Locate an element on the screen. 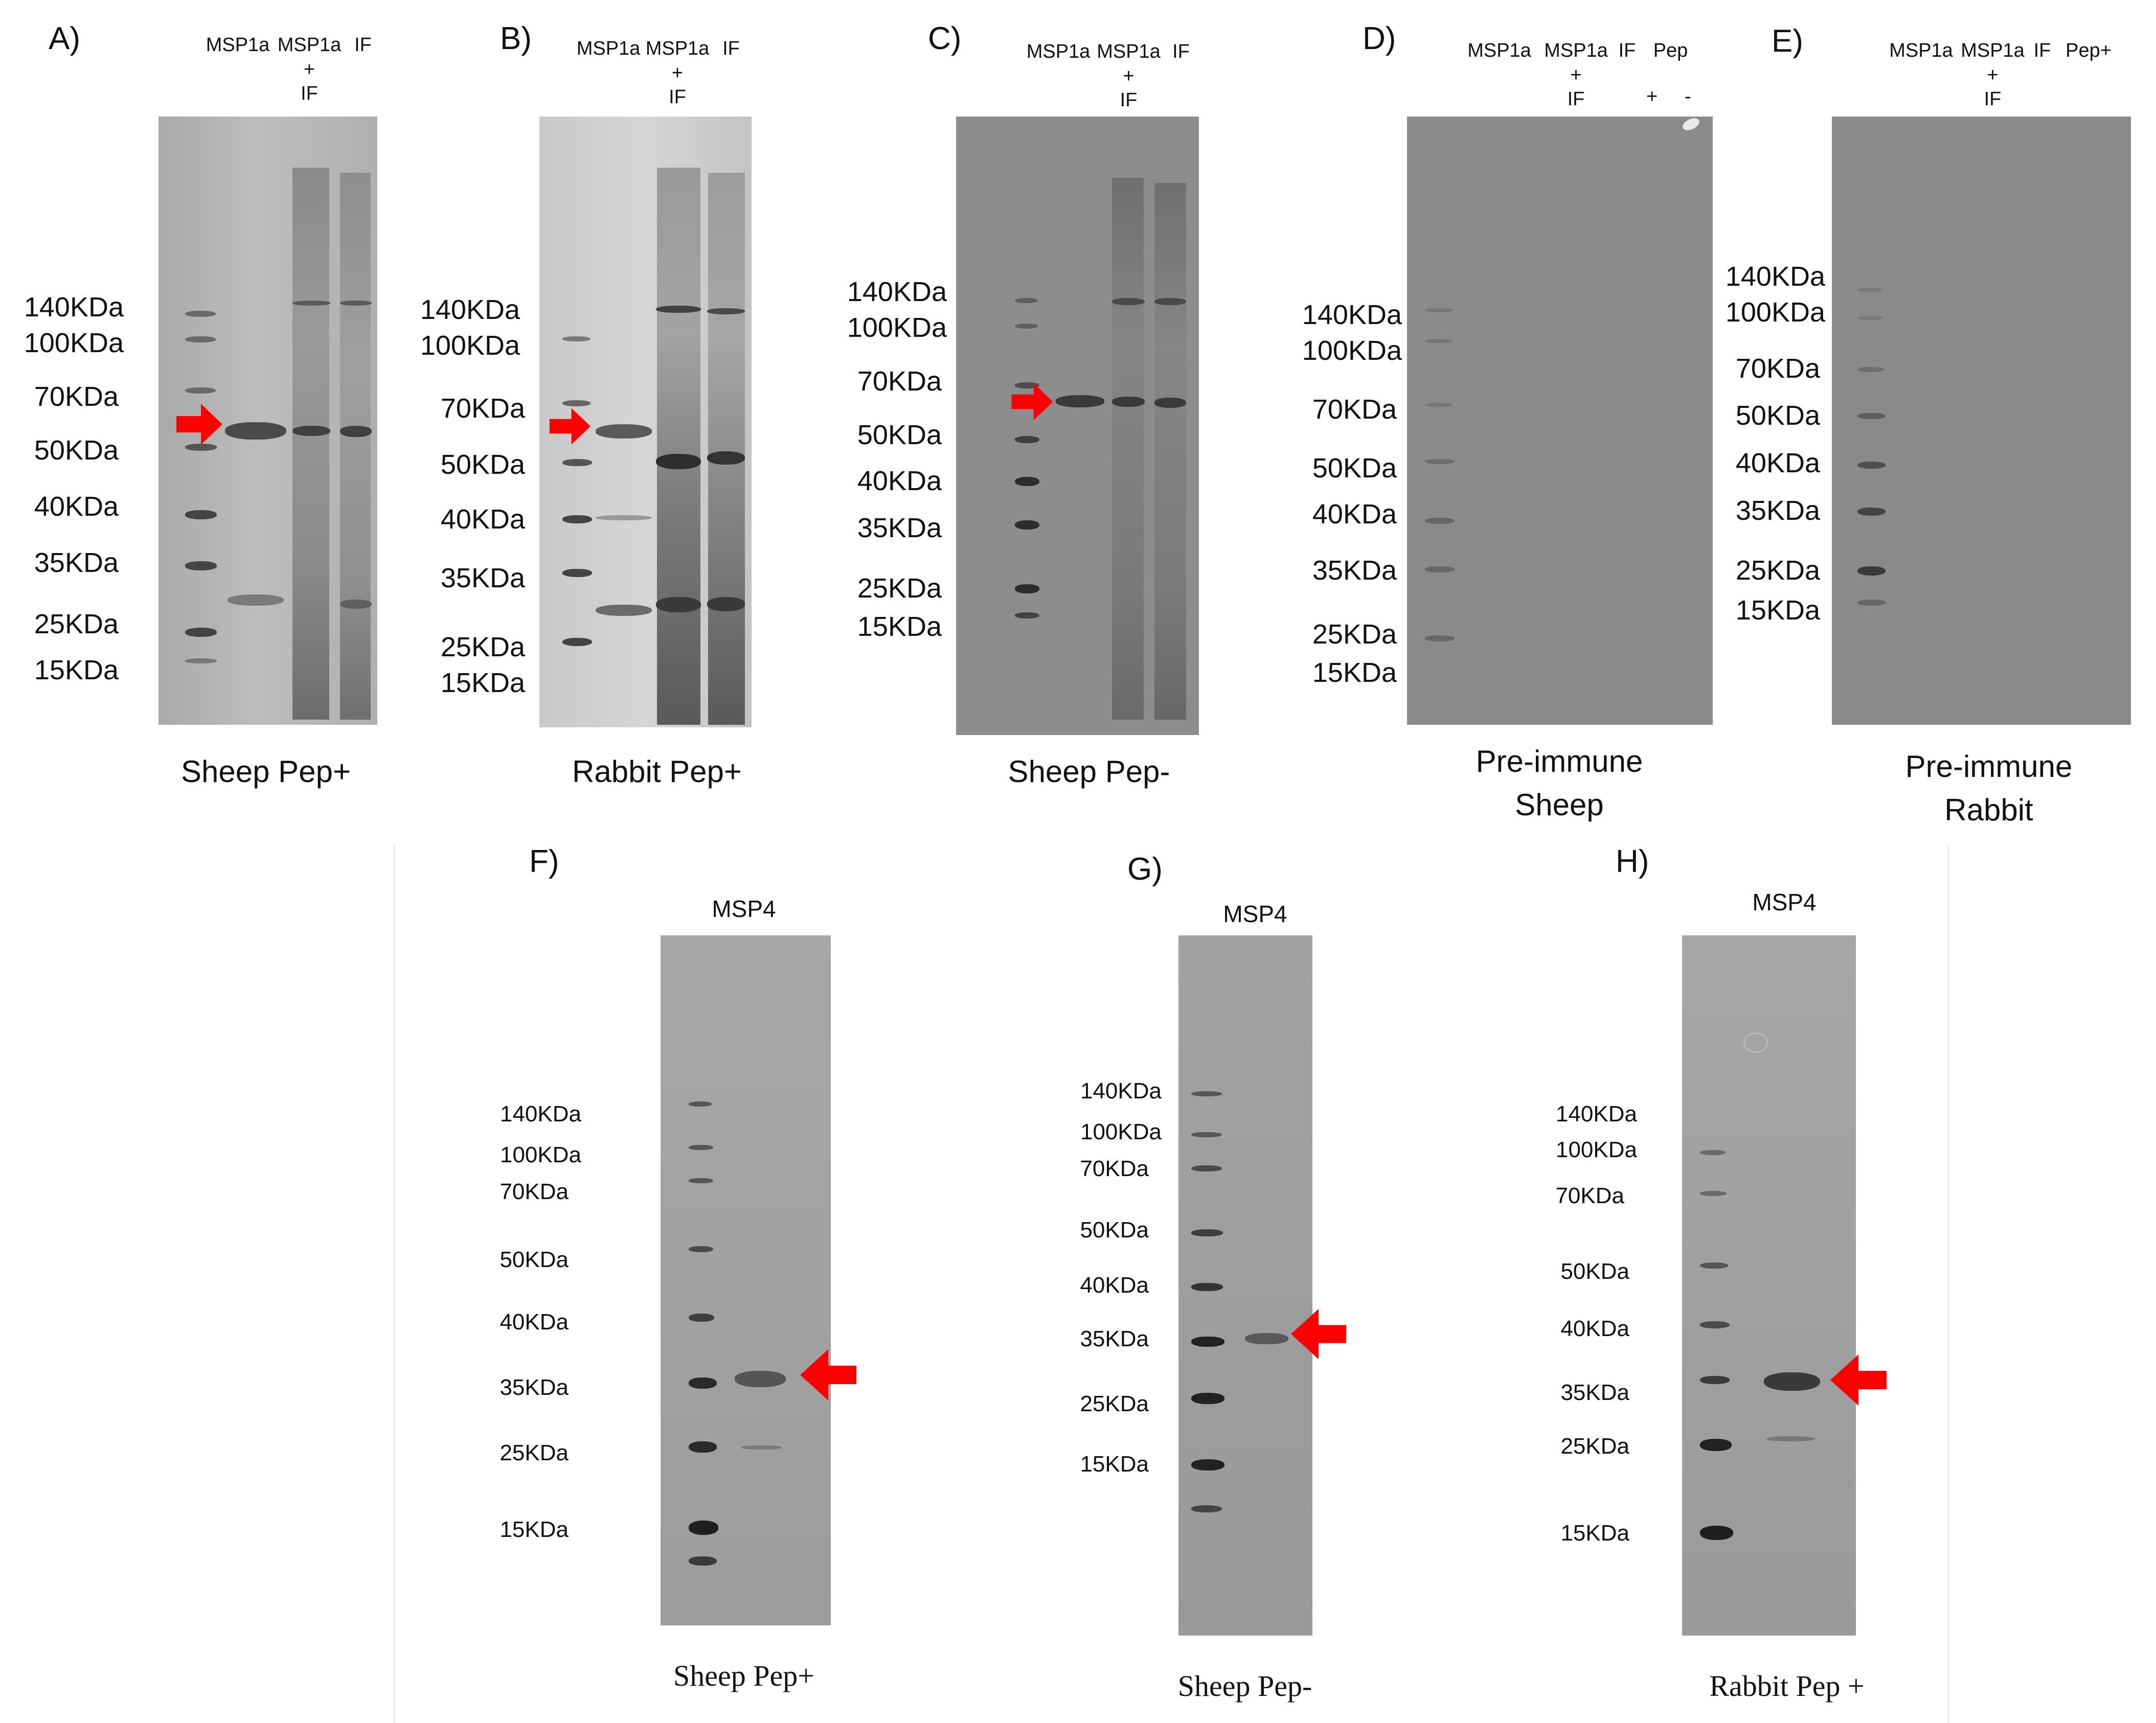  pep-plus-label: + is located at coordinates (1652, 96).